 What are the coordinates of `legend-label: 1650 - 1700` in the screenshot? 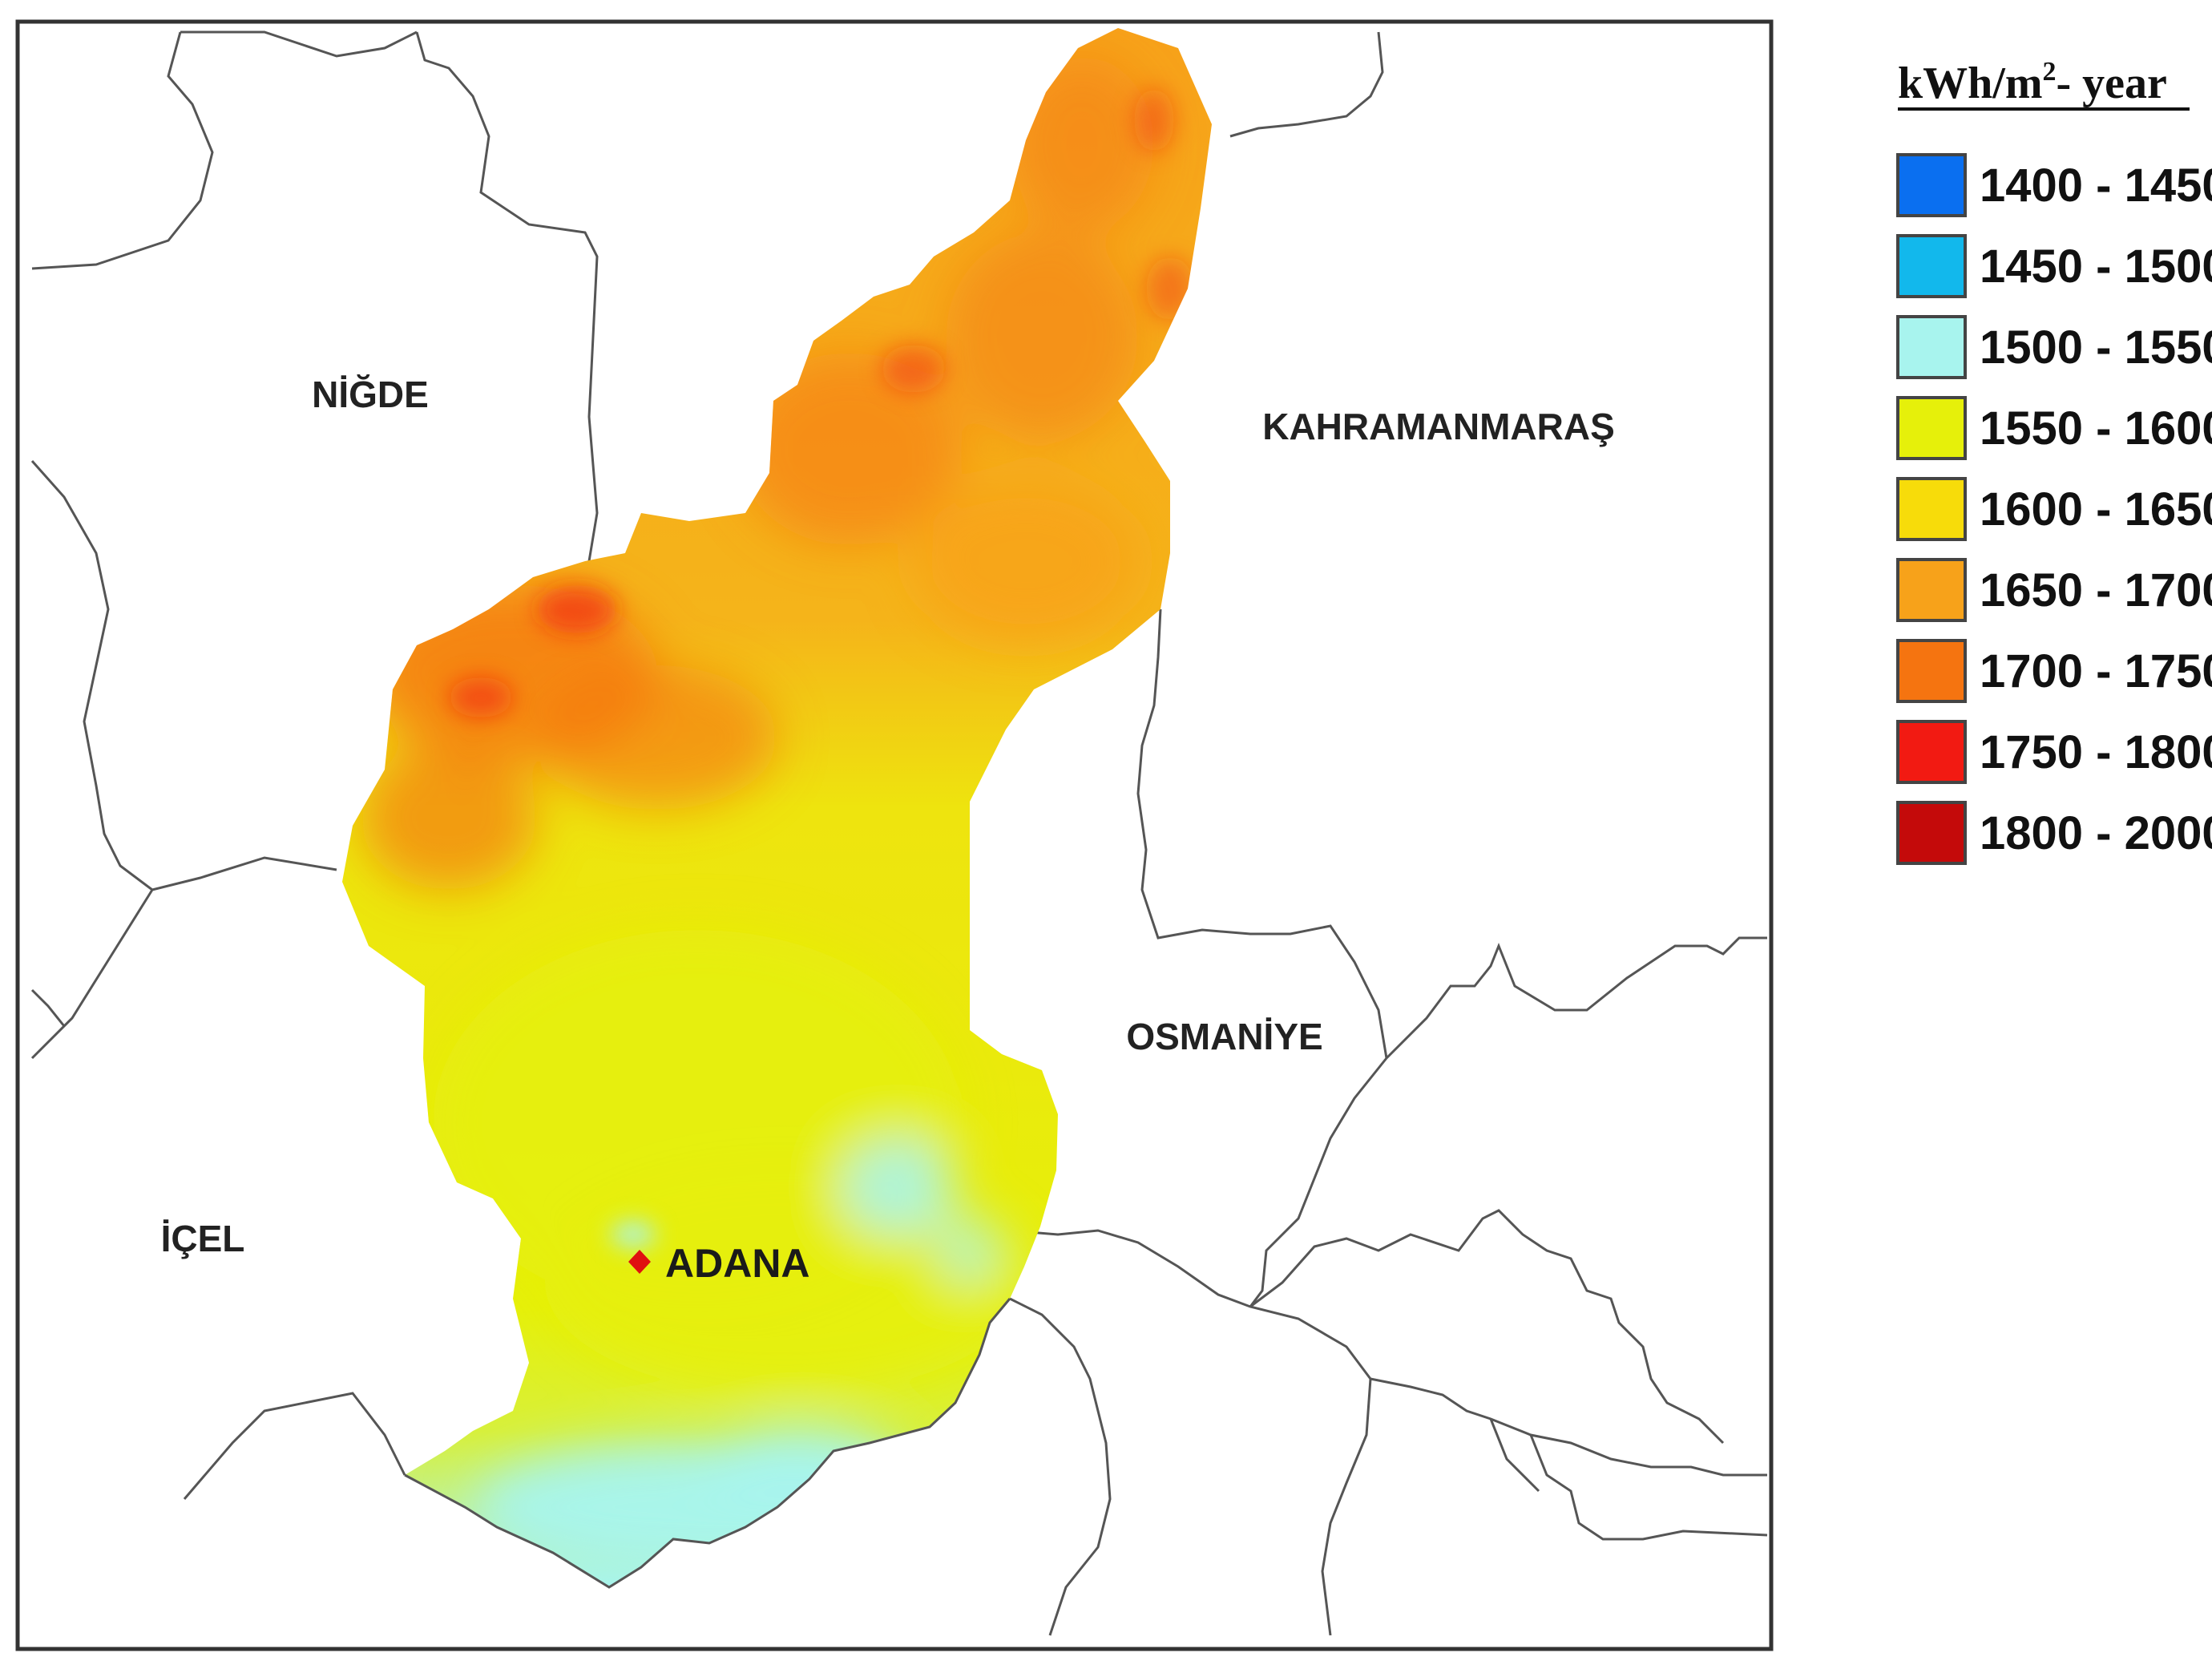 It's located at (2096, 590).